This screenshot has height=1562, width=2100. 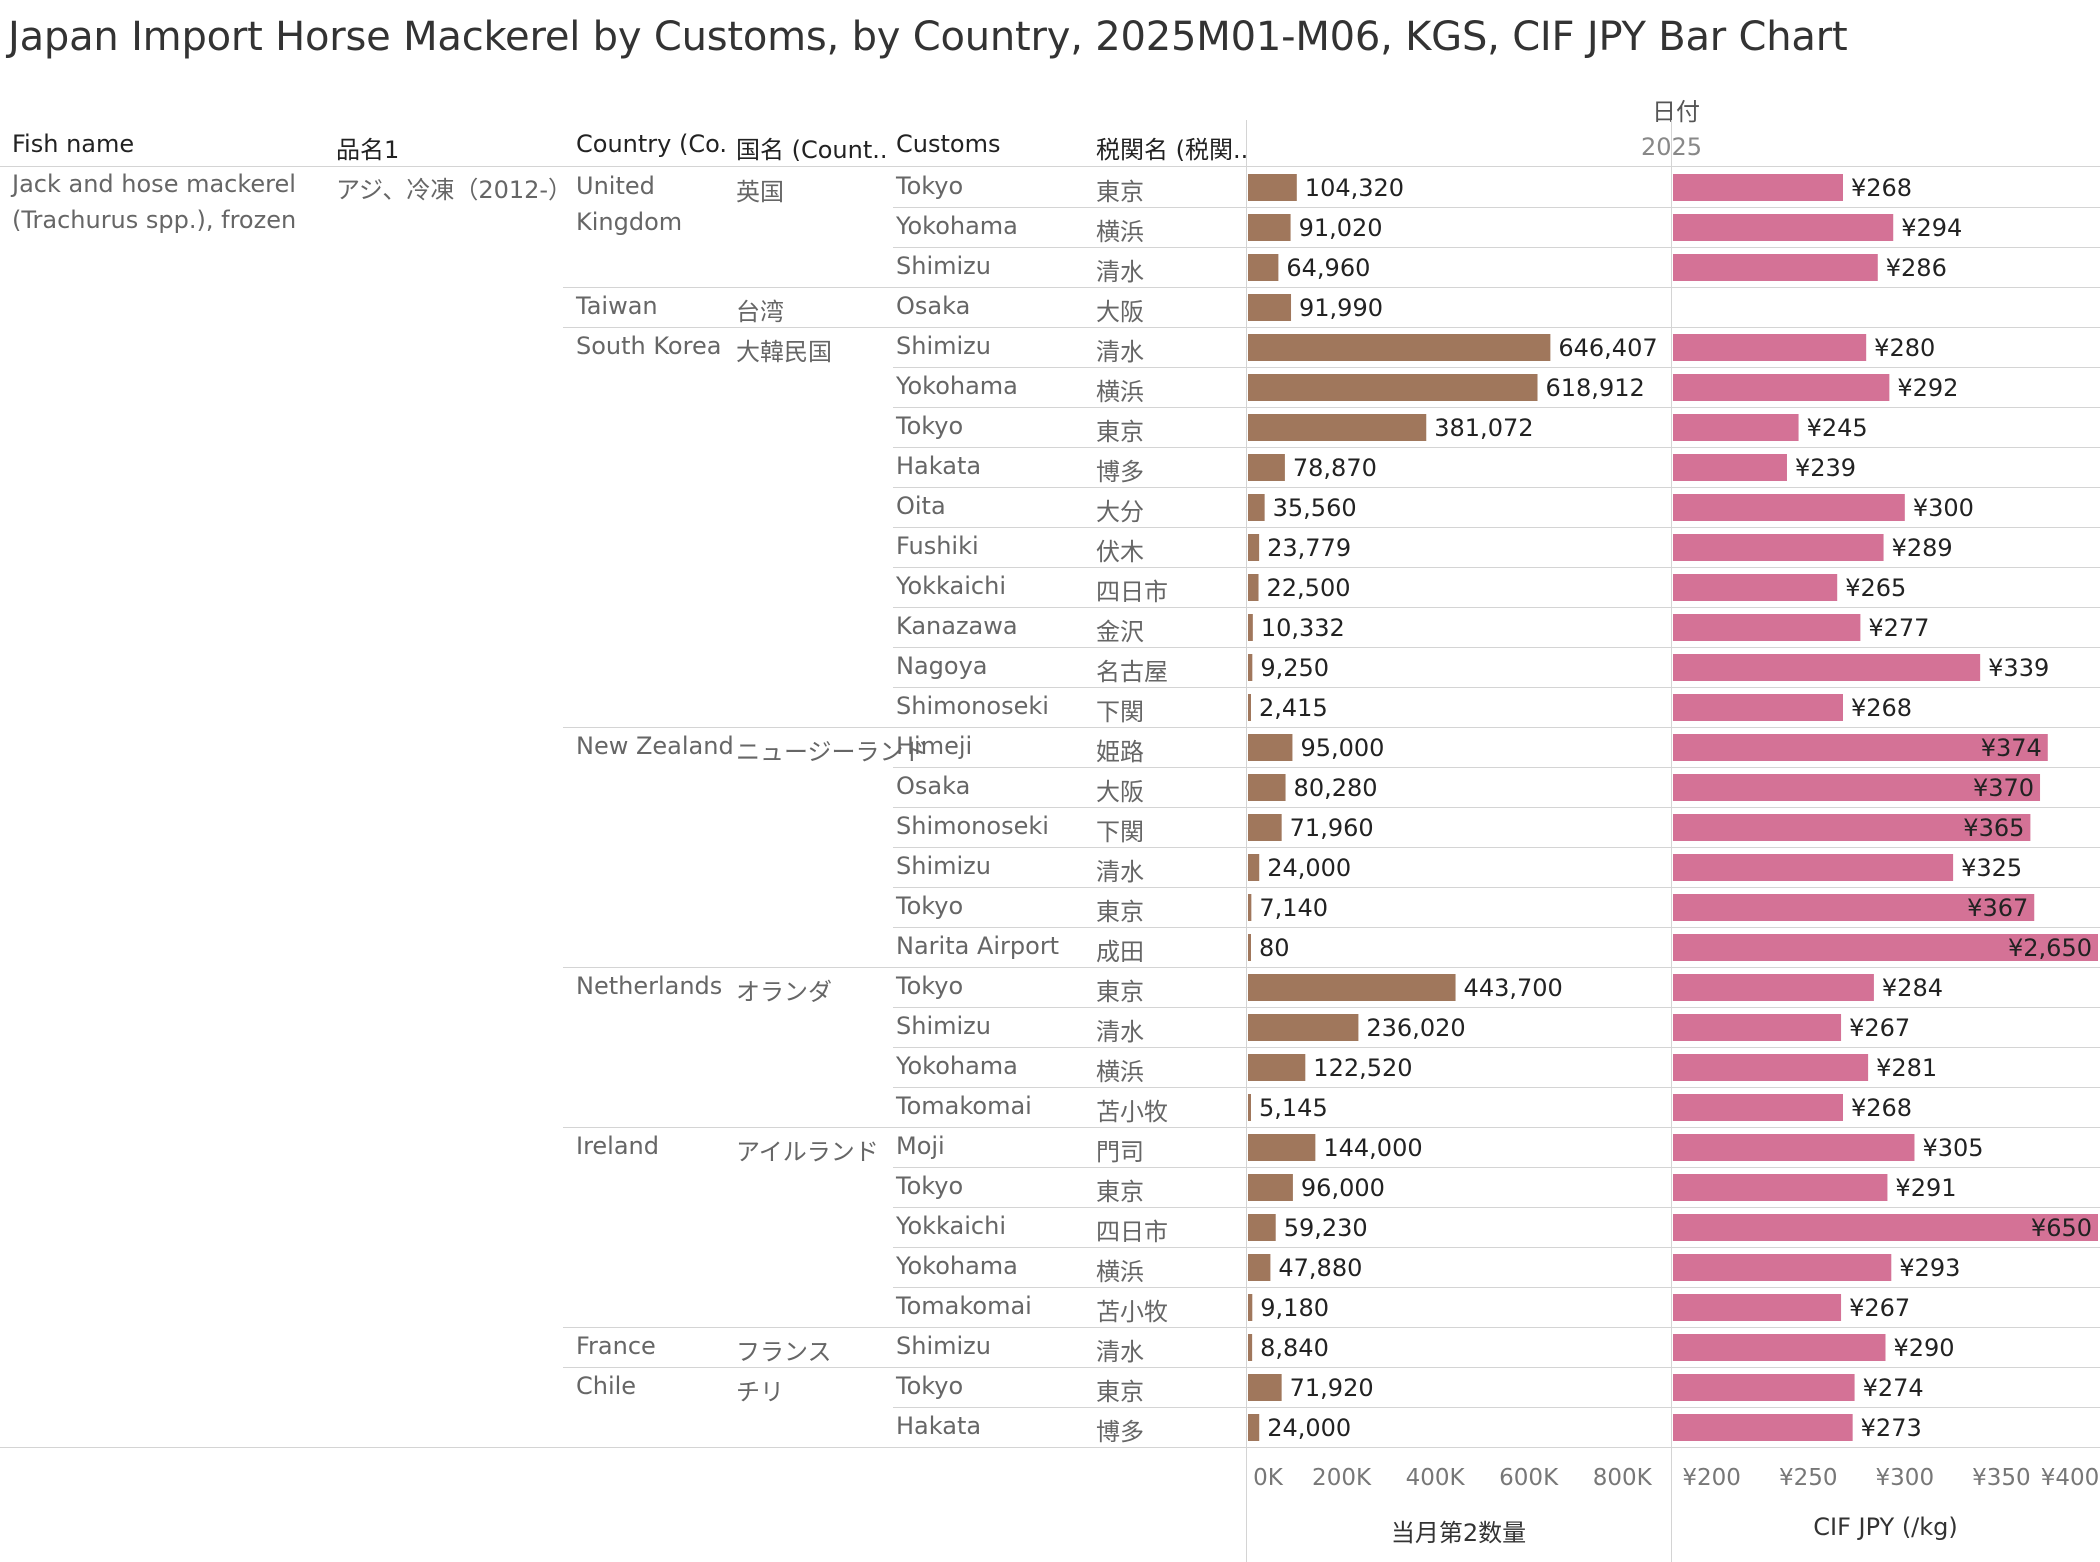 I want to click on quantity-label: 80,280, so click(x=1336, y=788).